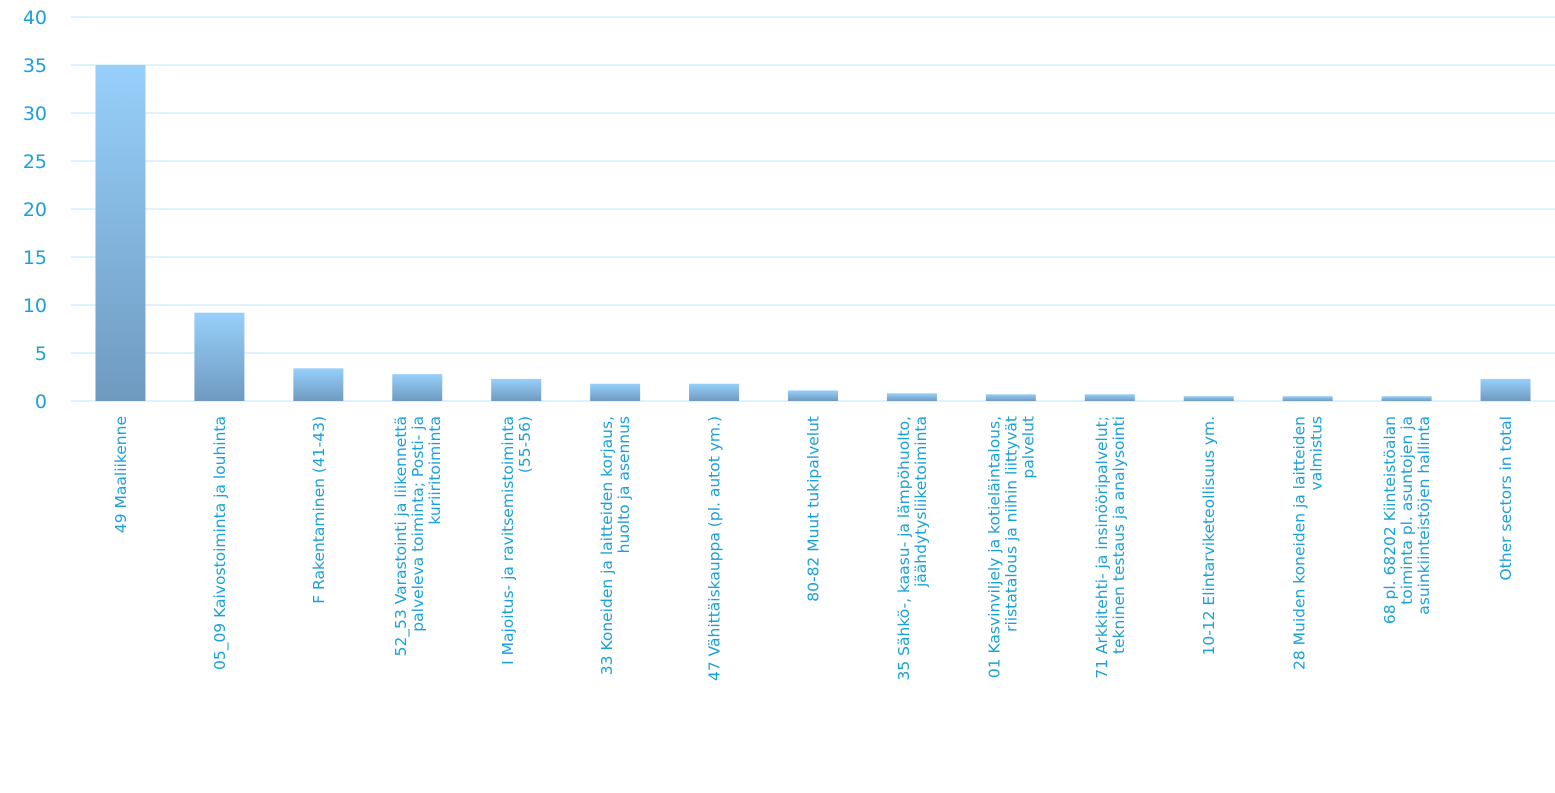  Describe the element at coordinates (1102, 547) in the screenshot. I see `x-tick-label-line: 71 Arkkitehti- ja insinööripalvelut;` at that location.